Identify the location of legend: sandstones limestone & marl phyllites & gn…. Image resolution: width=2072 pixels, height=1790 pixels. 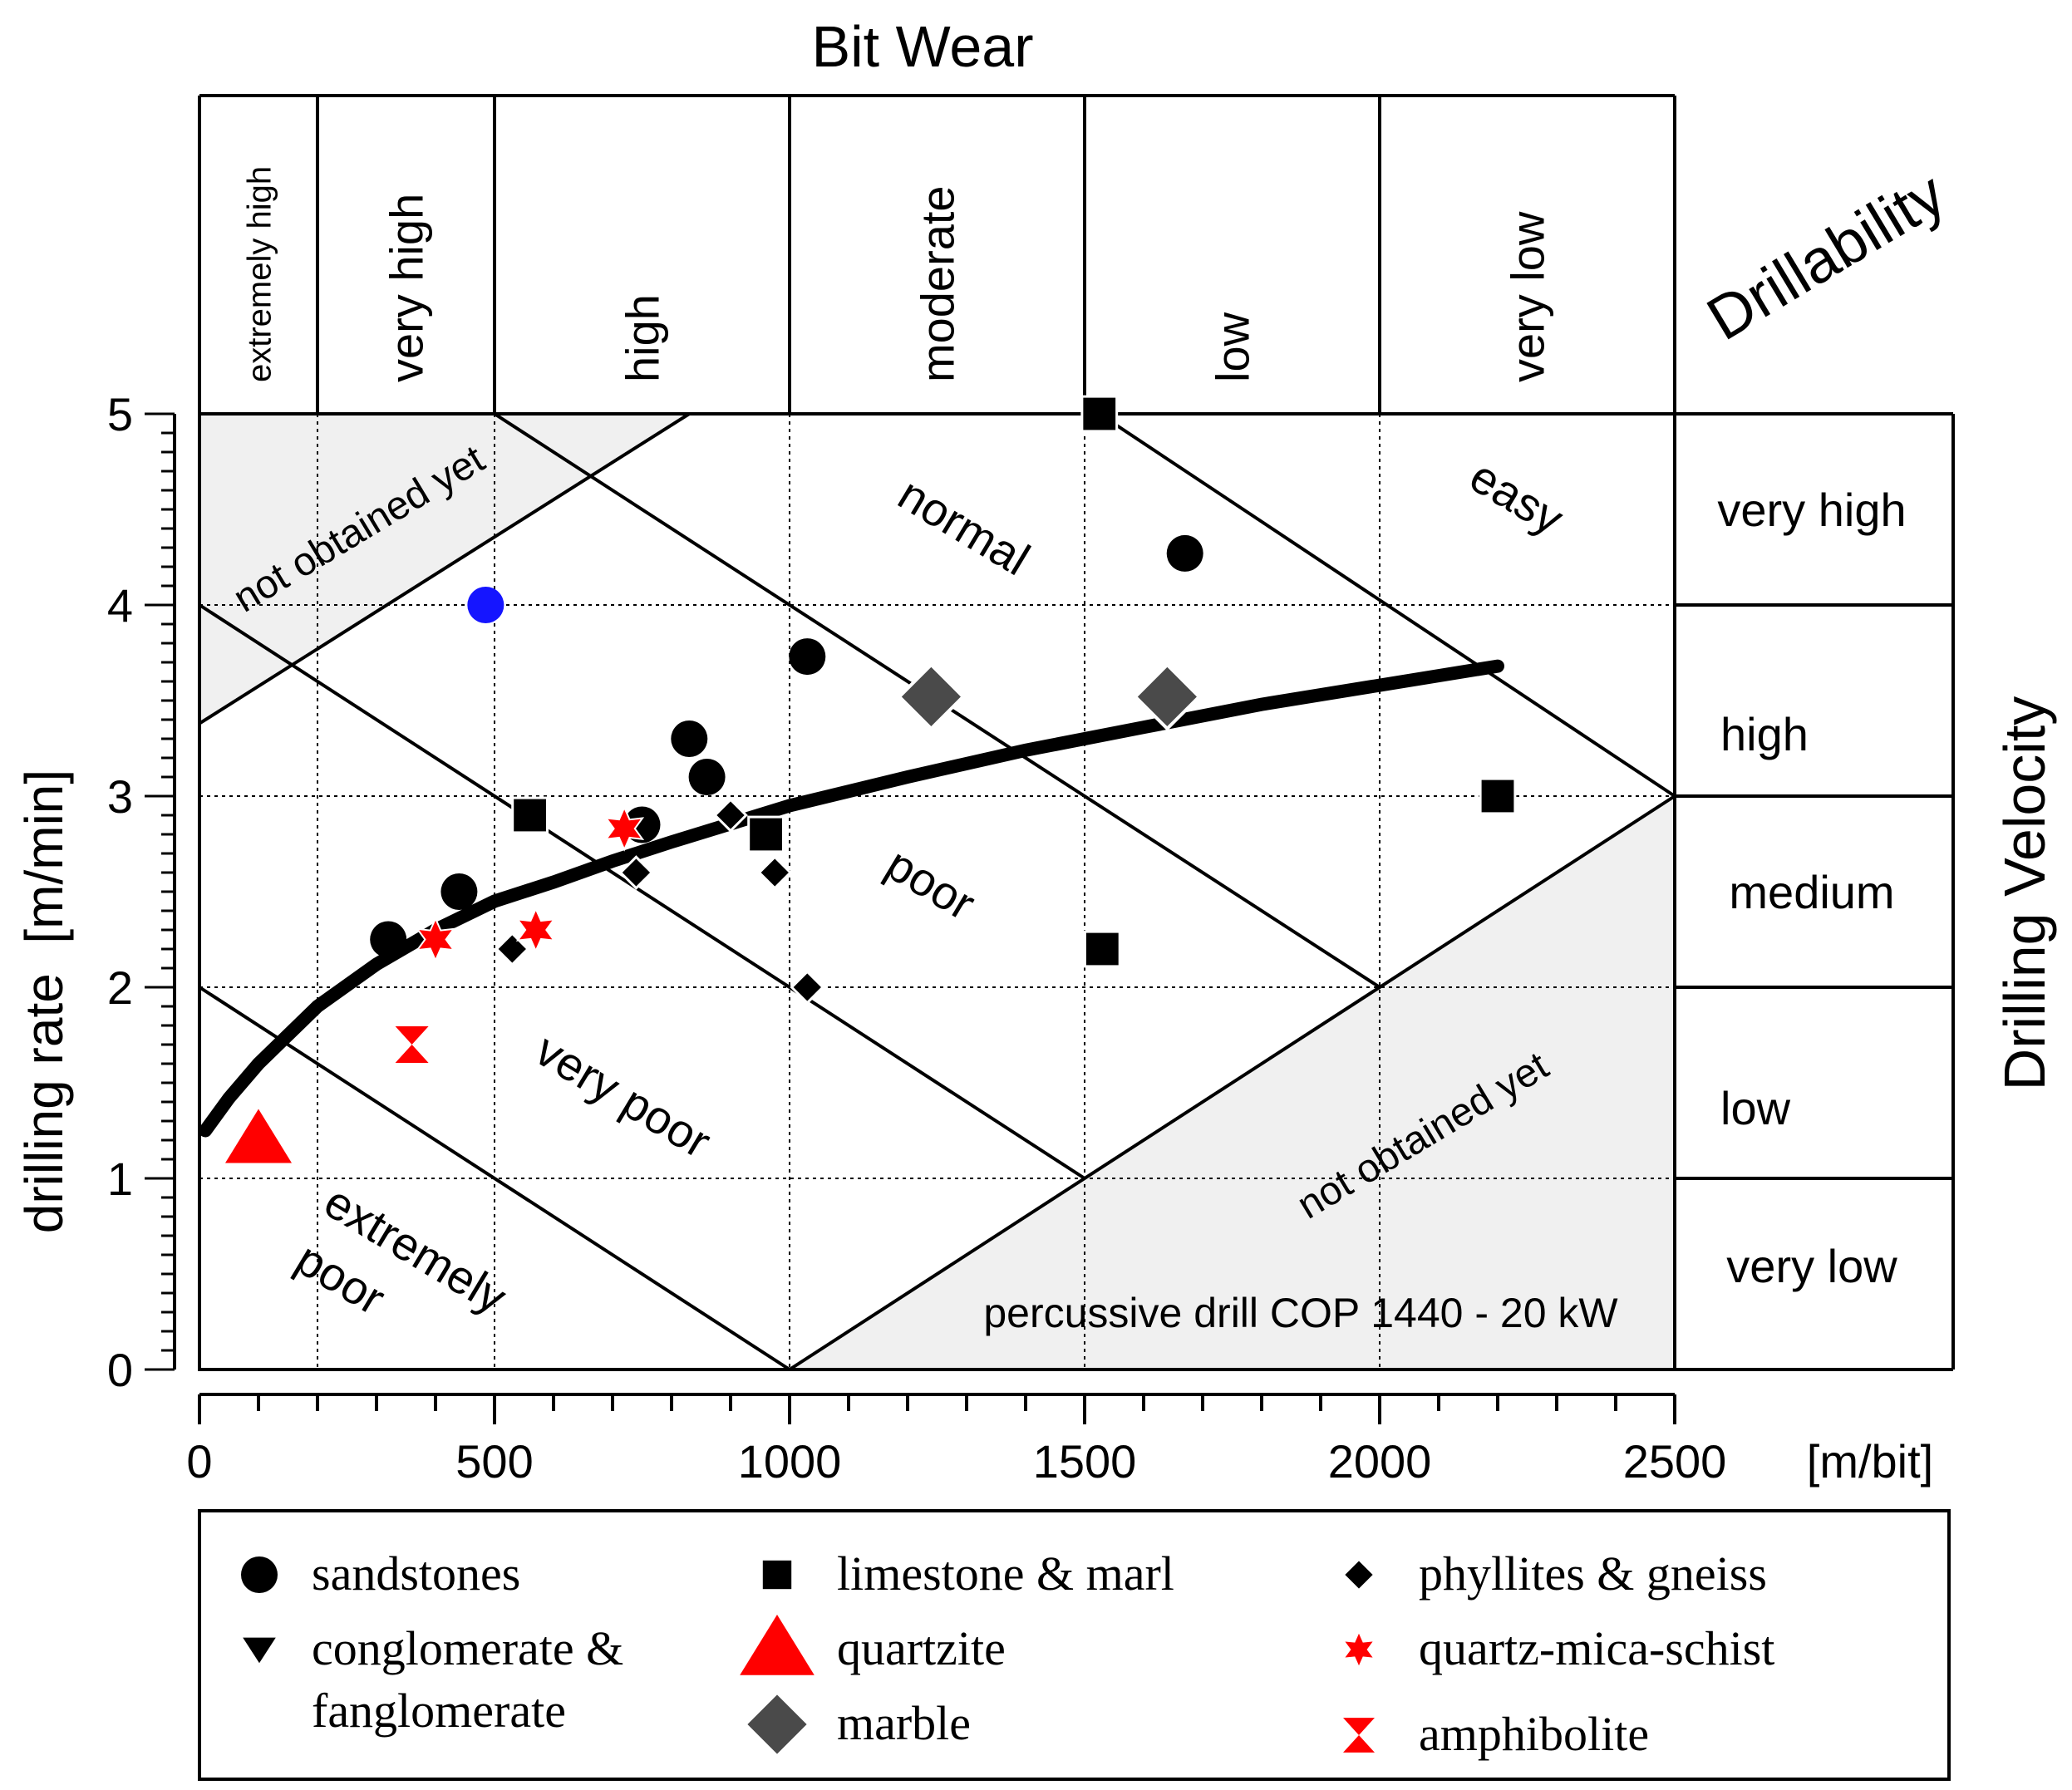
(1007, 1654).